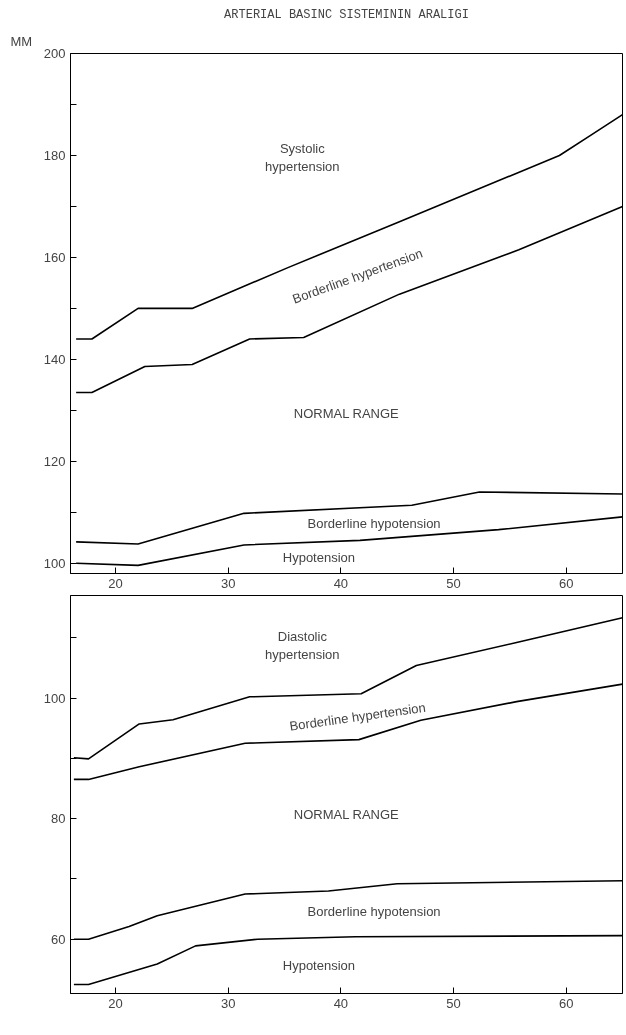 The height and width of the screenshot is (1035, 626). I want to click on chart-title: ARTERIAL BASINC SISTEMININ ARALIGI, so click(346, 14).